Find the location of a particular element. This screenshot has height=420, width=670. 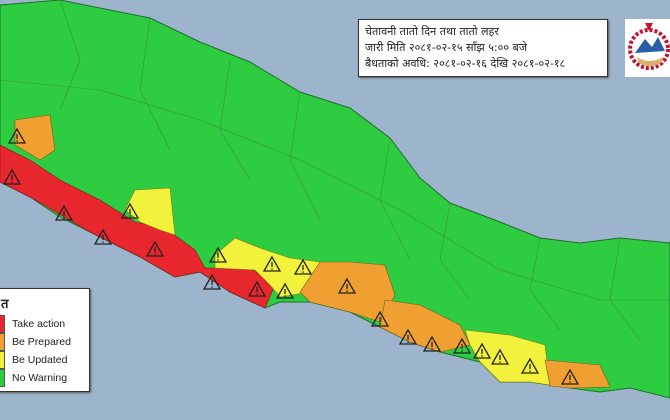

legend-label: Be Updated is located at coordinates (40, 360).